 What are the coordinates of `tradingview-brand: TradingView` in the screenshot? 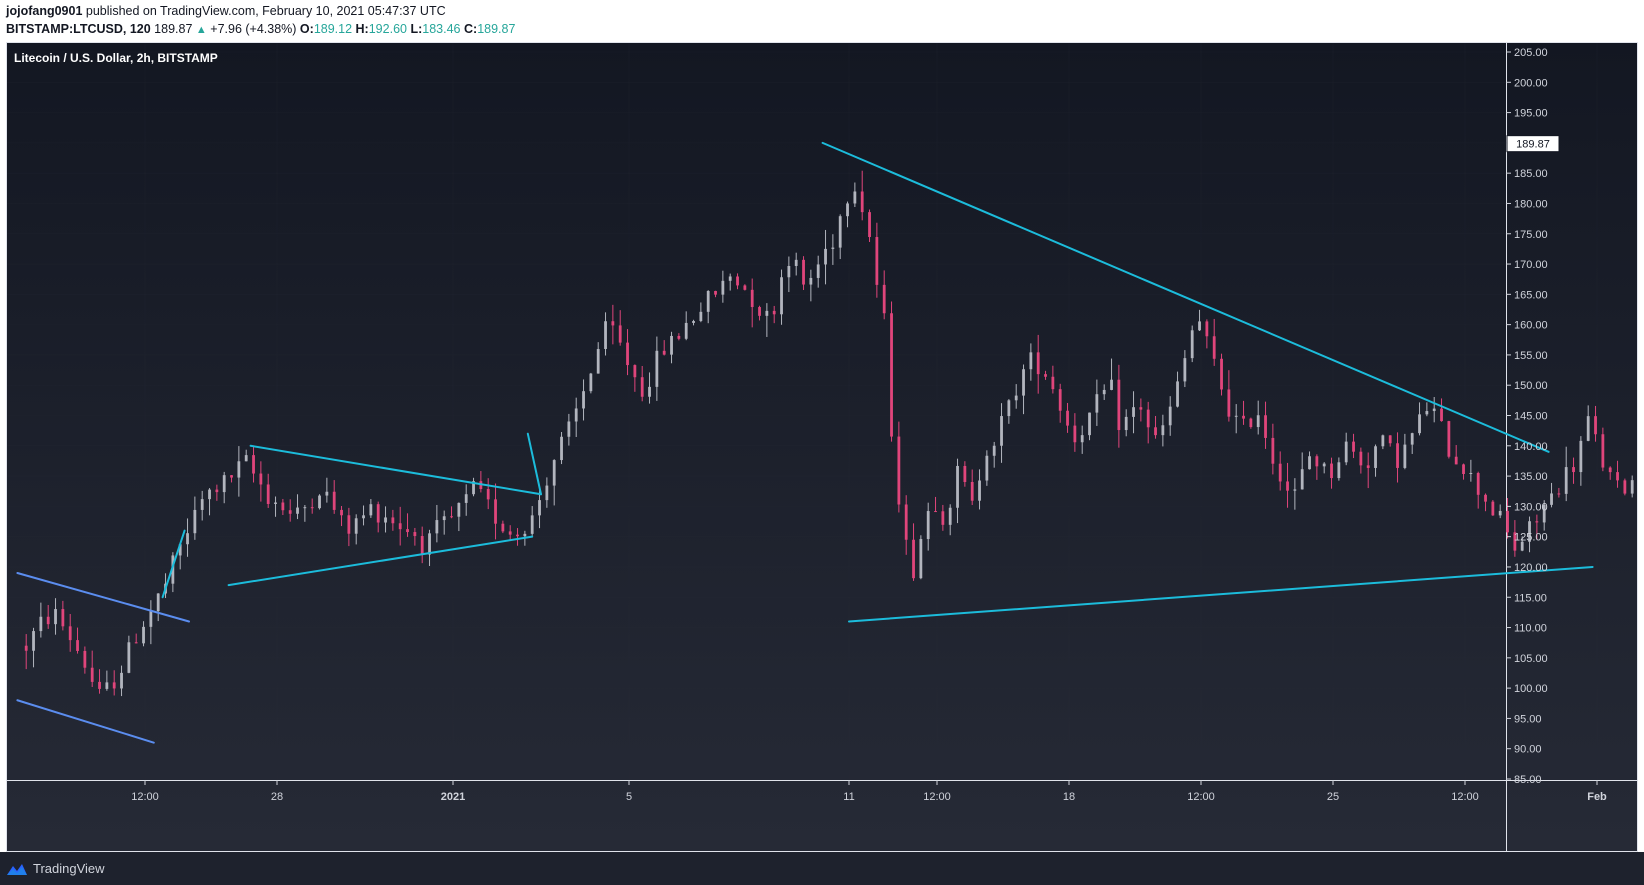 It's located at (69, 868).